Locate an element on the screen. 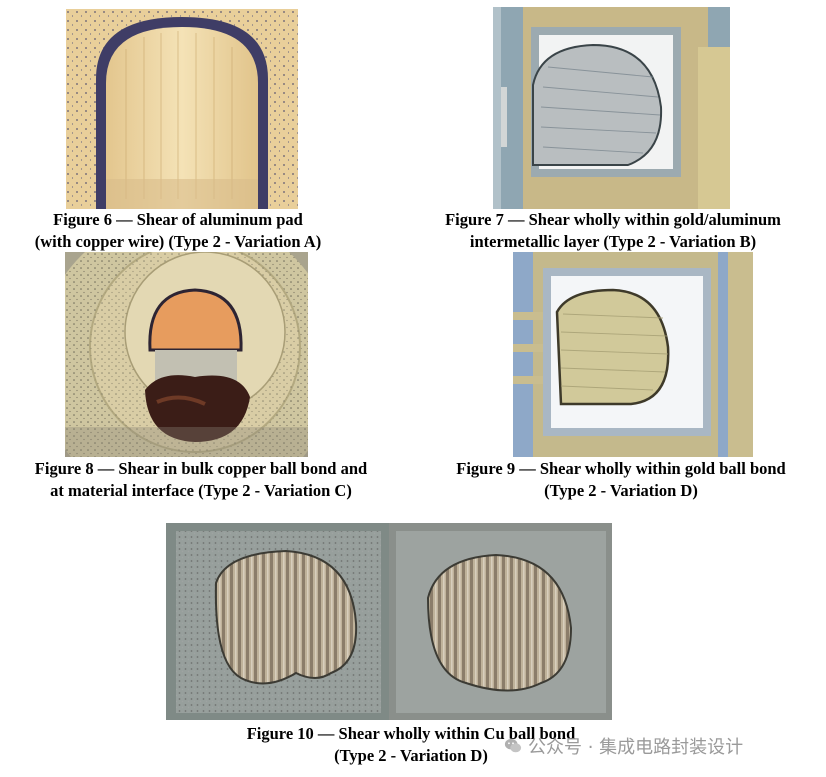  figure-9-image is located at coordinates (633, 354).